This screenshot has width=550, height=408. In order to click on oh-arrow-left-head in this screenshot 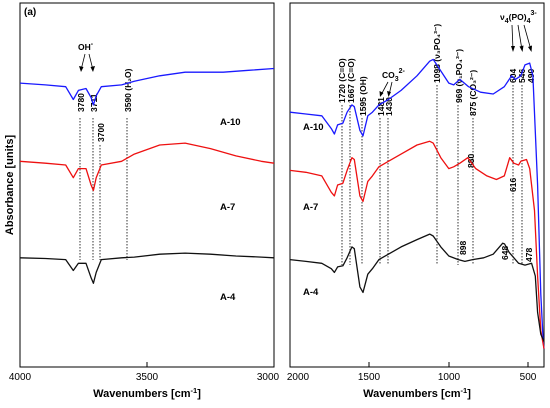, I will do `click(81, 69)`.